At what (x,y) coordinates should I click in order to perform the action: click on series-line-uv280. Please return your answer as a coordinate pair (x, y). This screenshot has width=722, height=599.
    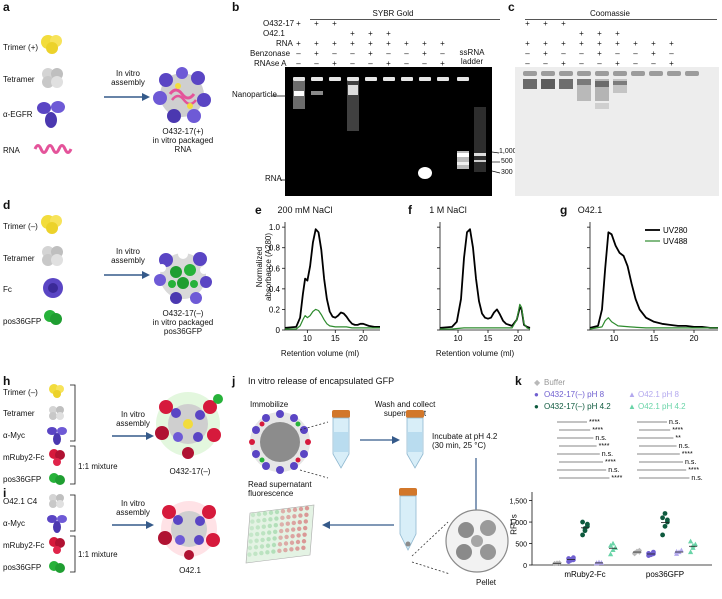
    Looking at the image, I should click on (332, 278).